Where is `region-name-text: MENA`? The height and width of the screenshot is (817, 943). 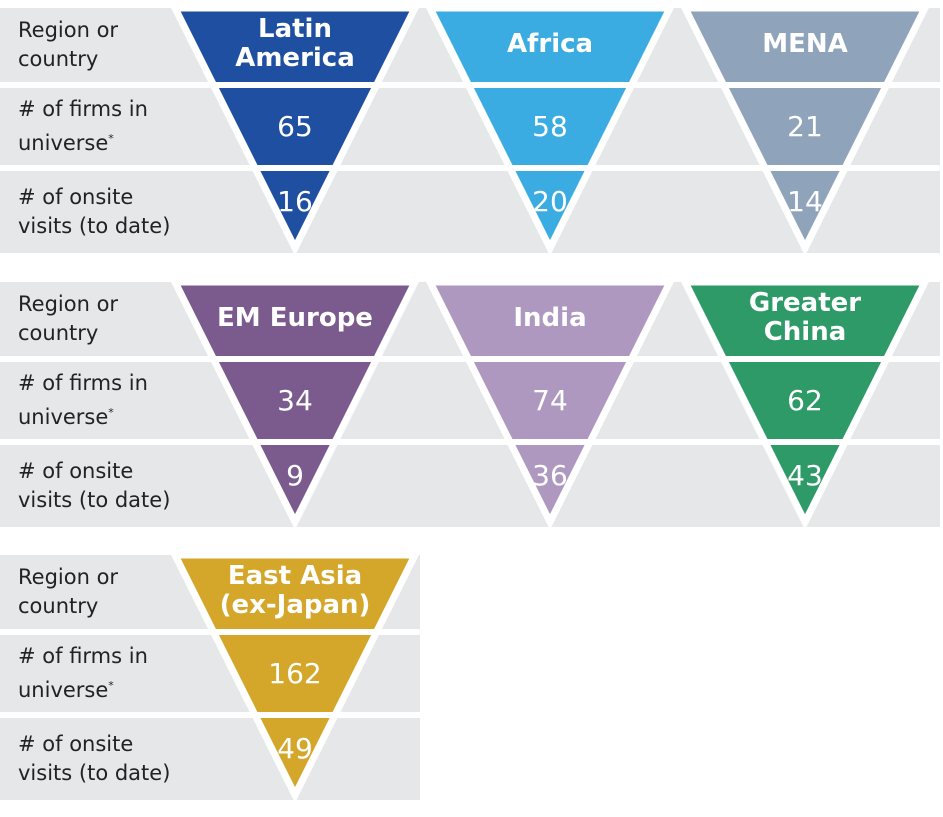
region-name-text: MENA is located at coordinates (805, 43).